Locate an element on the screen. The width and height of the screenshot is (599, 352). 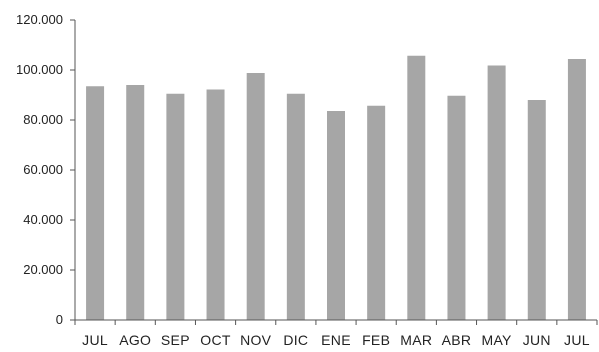
x-tick-label: OCT is located at coordinates (215, 340).